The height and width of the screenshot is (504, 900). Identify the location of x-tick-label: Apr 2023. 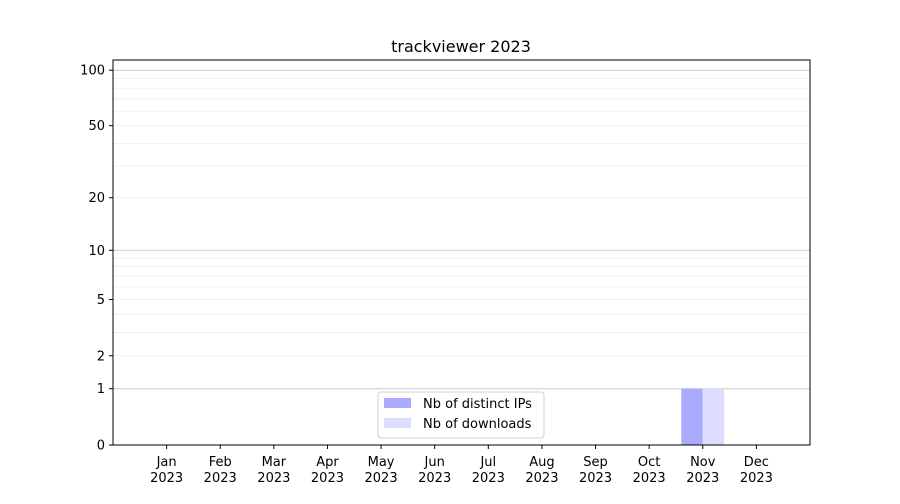
(327, 470).